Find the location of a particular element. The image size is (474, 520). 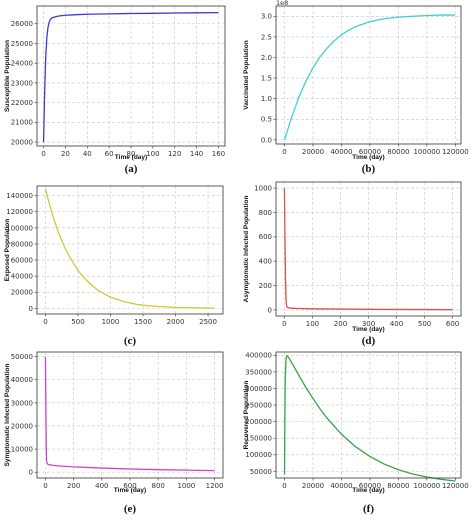

y-tick-label: 1.0 is located at coordinates (266, 99).